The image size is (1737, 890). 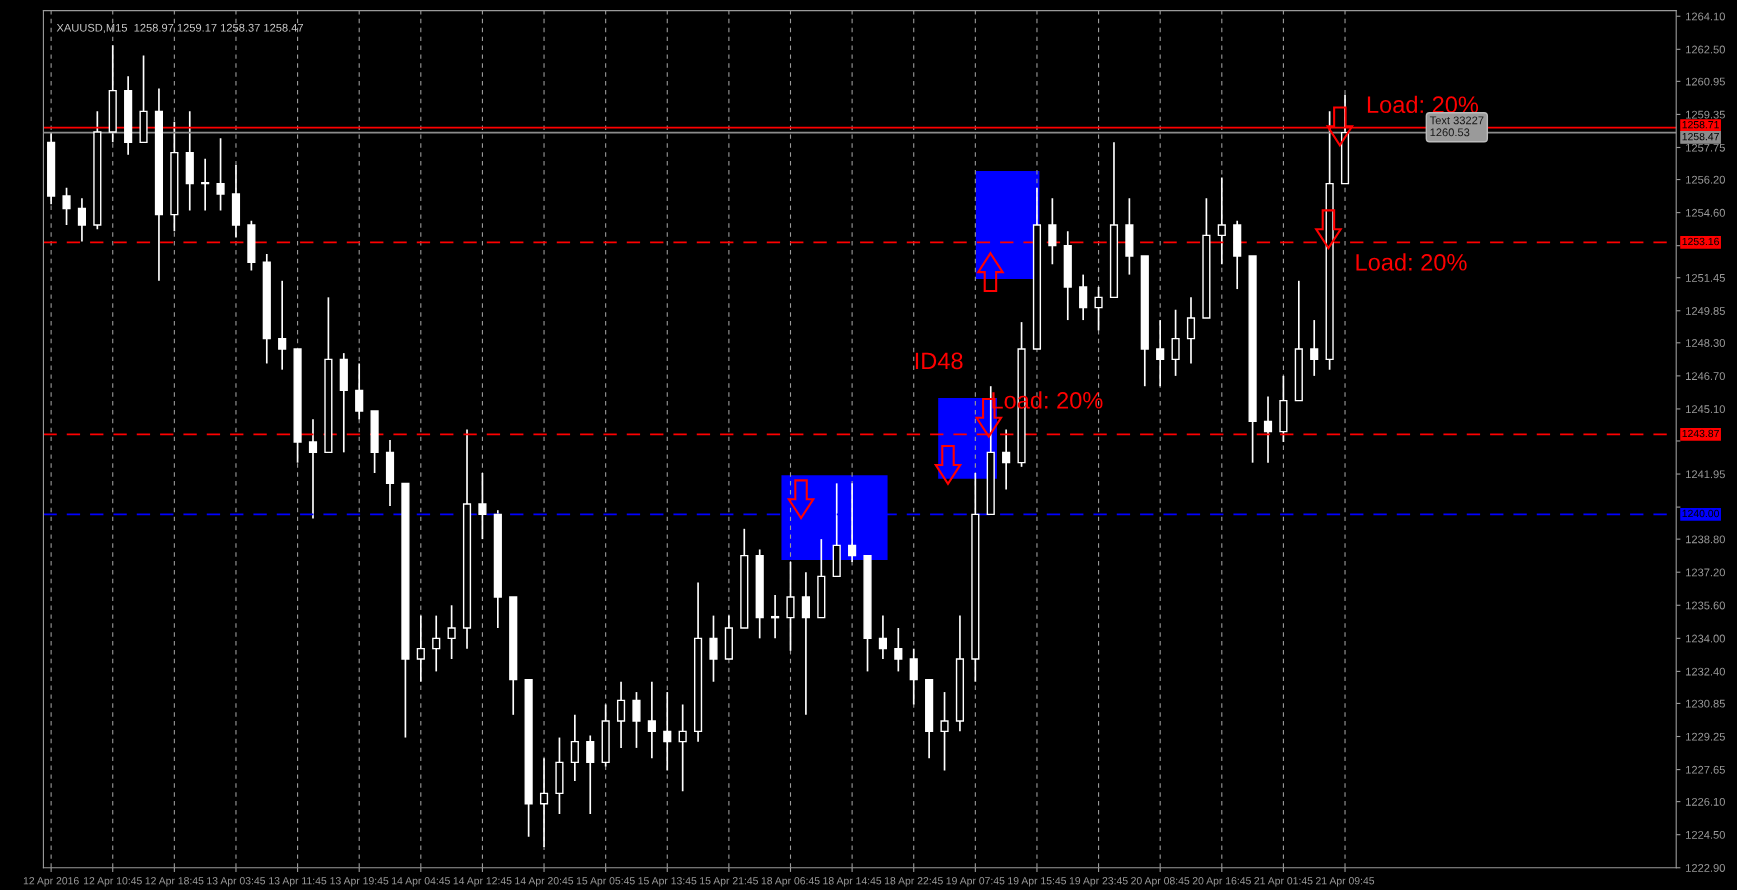 What do you see at coordinates (605, 882) in the screenshot?
I see `x-tick-label: 15 Apr 05:45` at bounding box center [605, 882].